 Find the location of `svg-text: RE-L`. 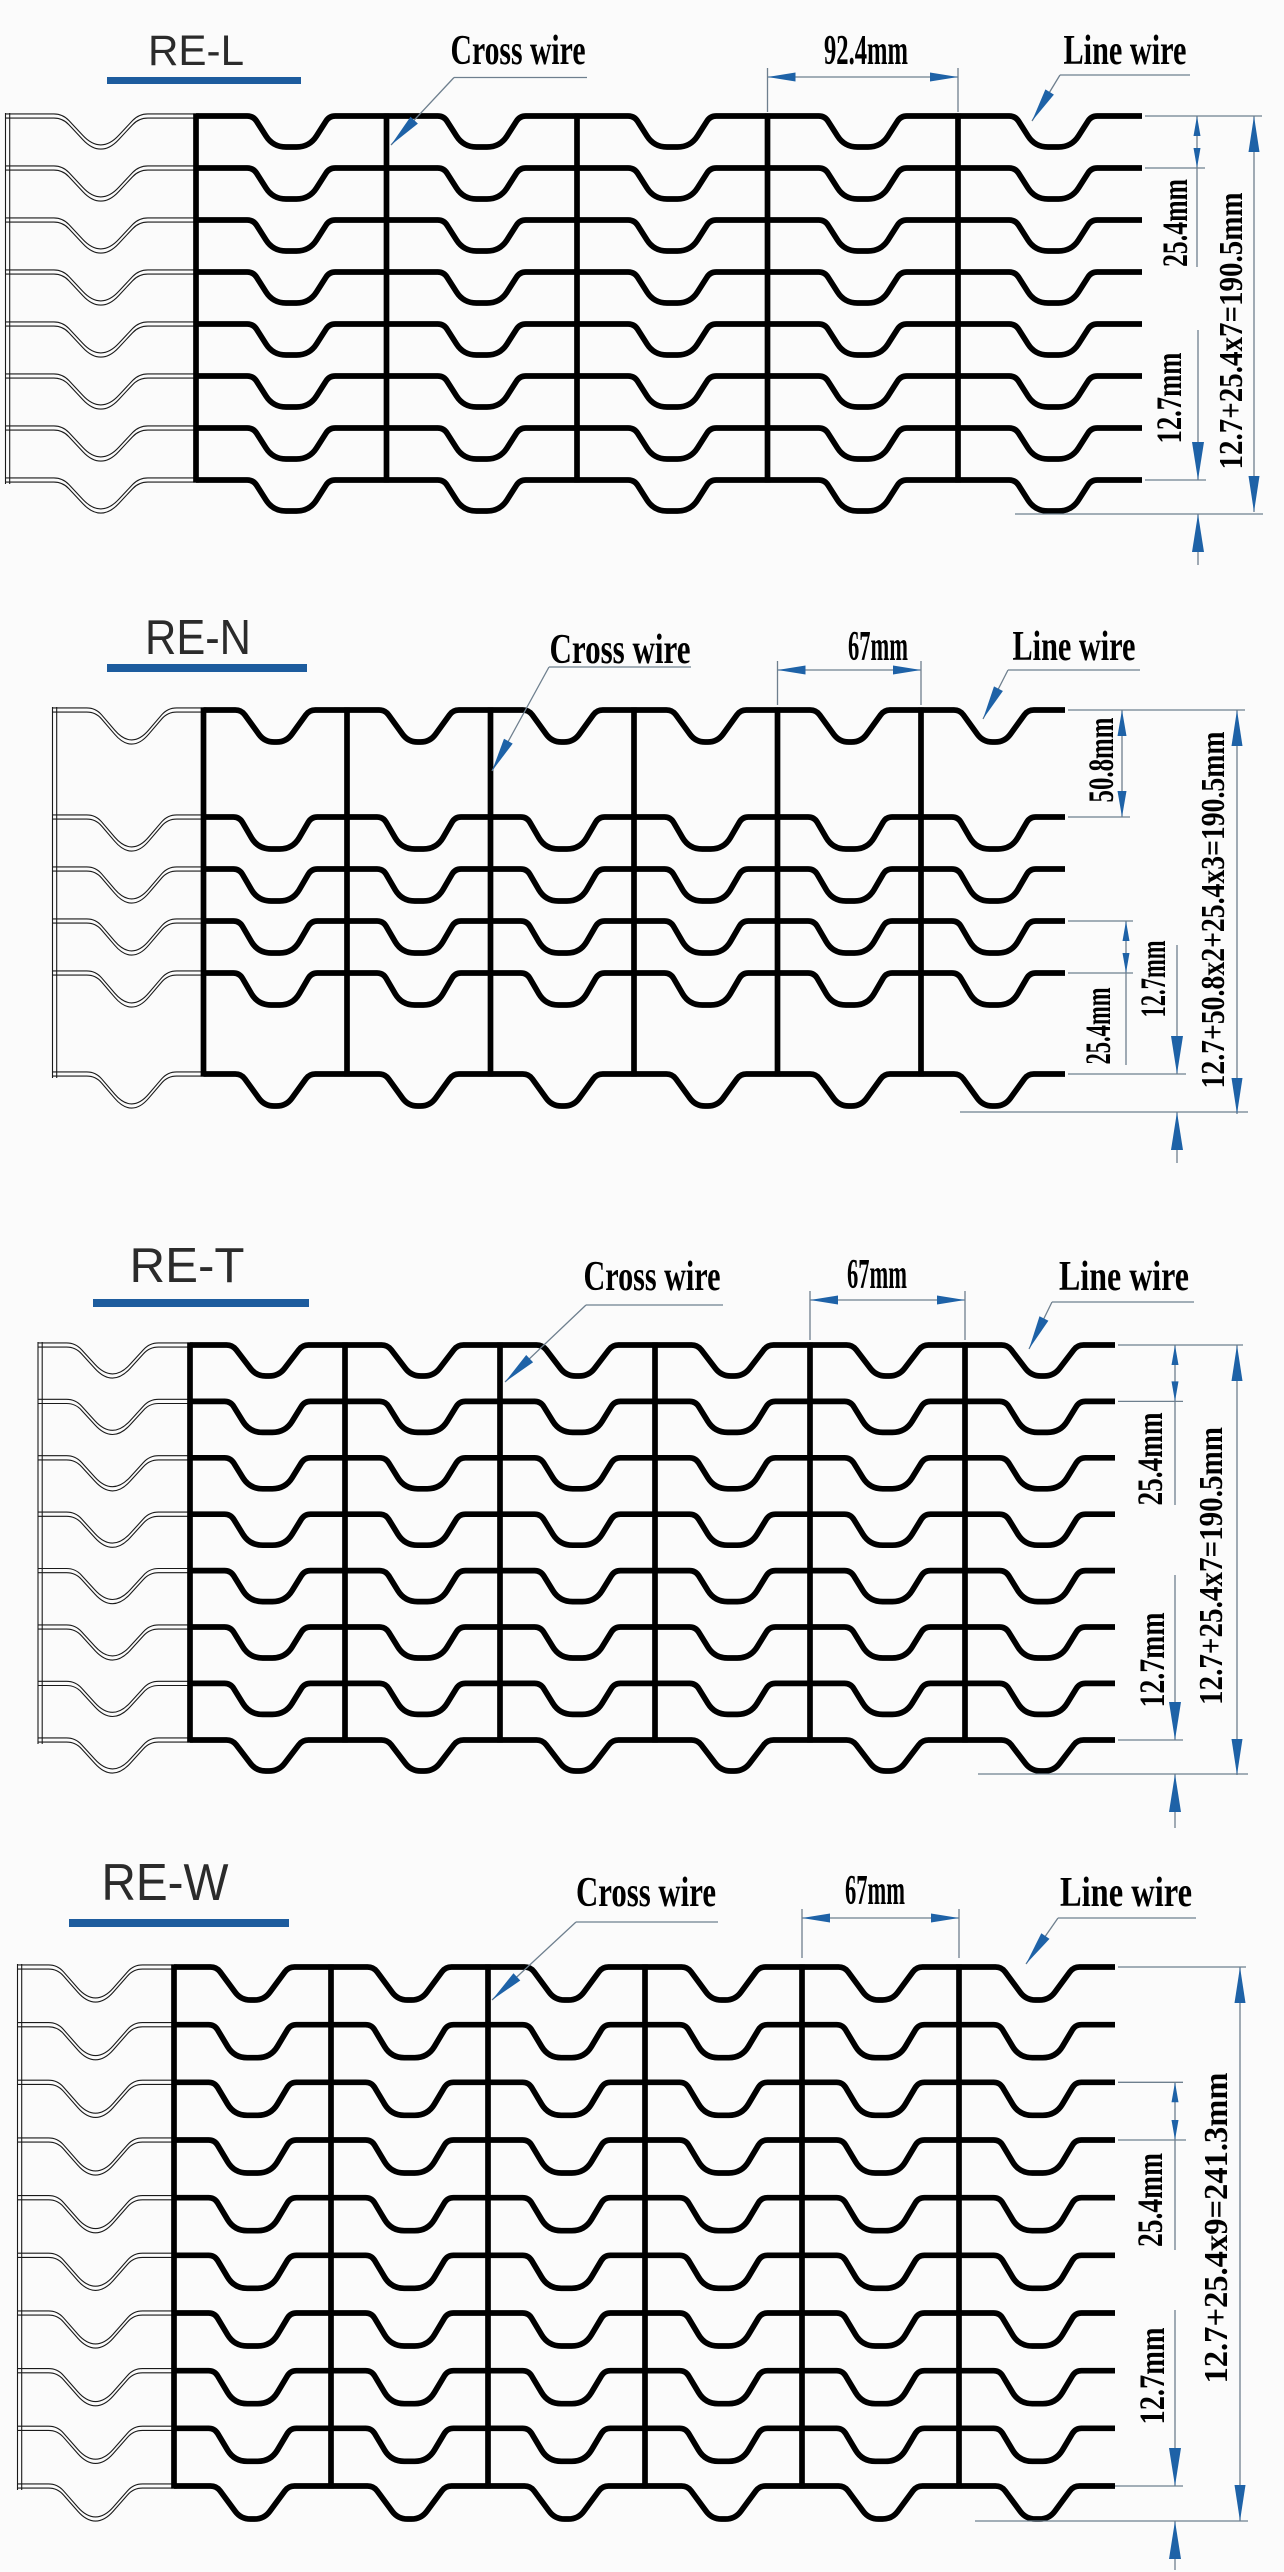

svg-text: RE-L is located at coordinates (196, 51).